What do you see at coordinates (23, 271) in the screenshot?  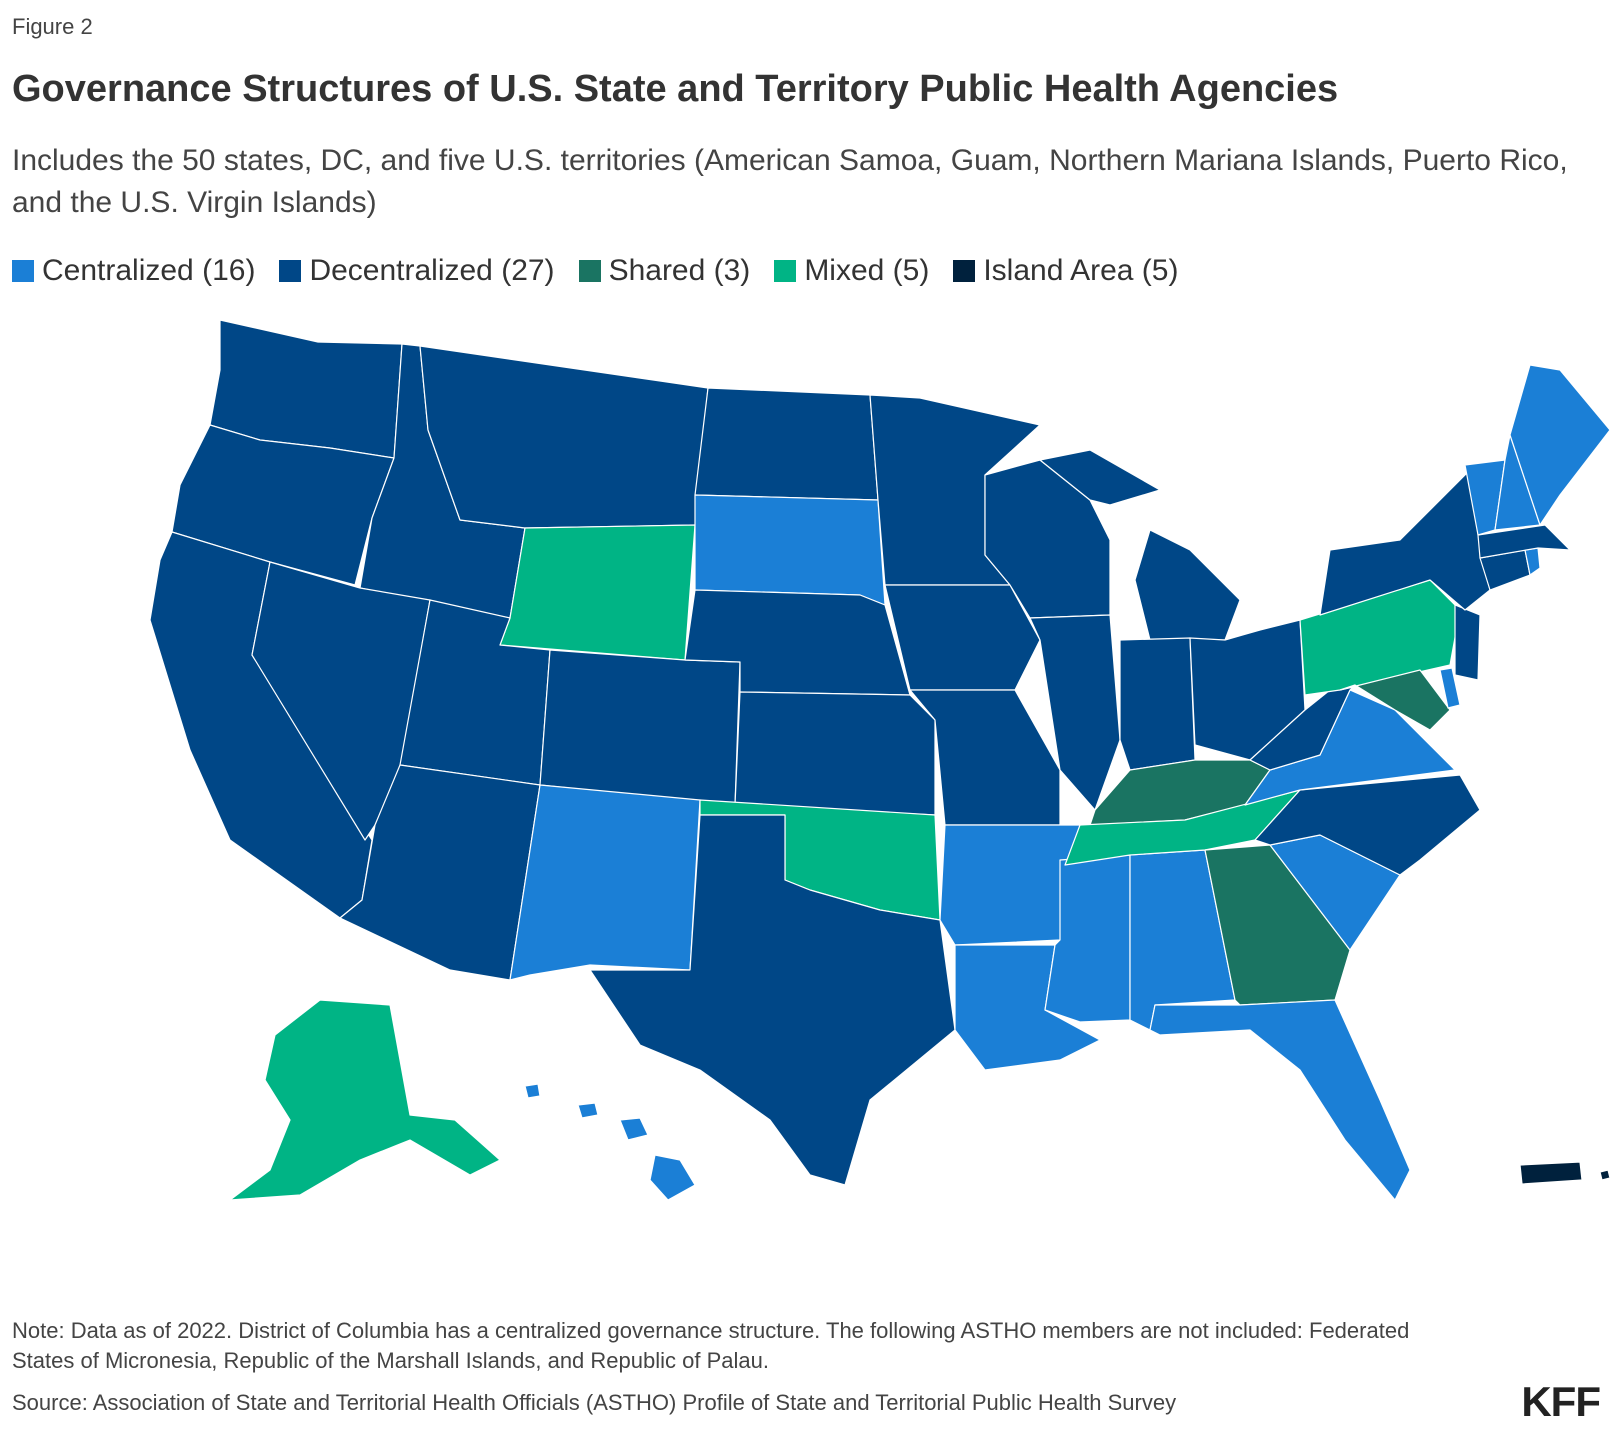 I see `legend-swatch-centralized` at bounding box center [23, 271].